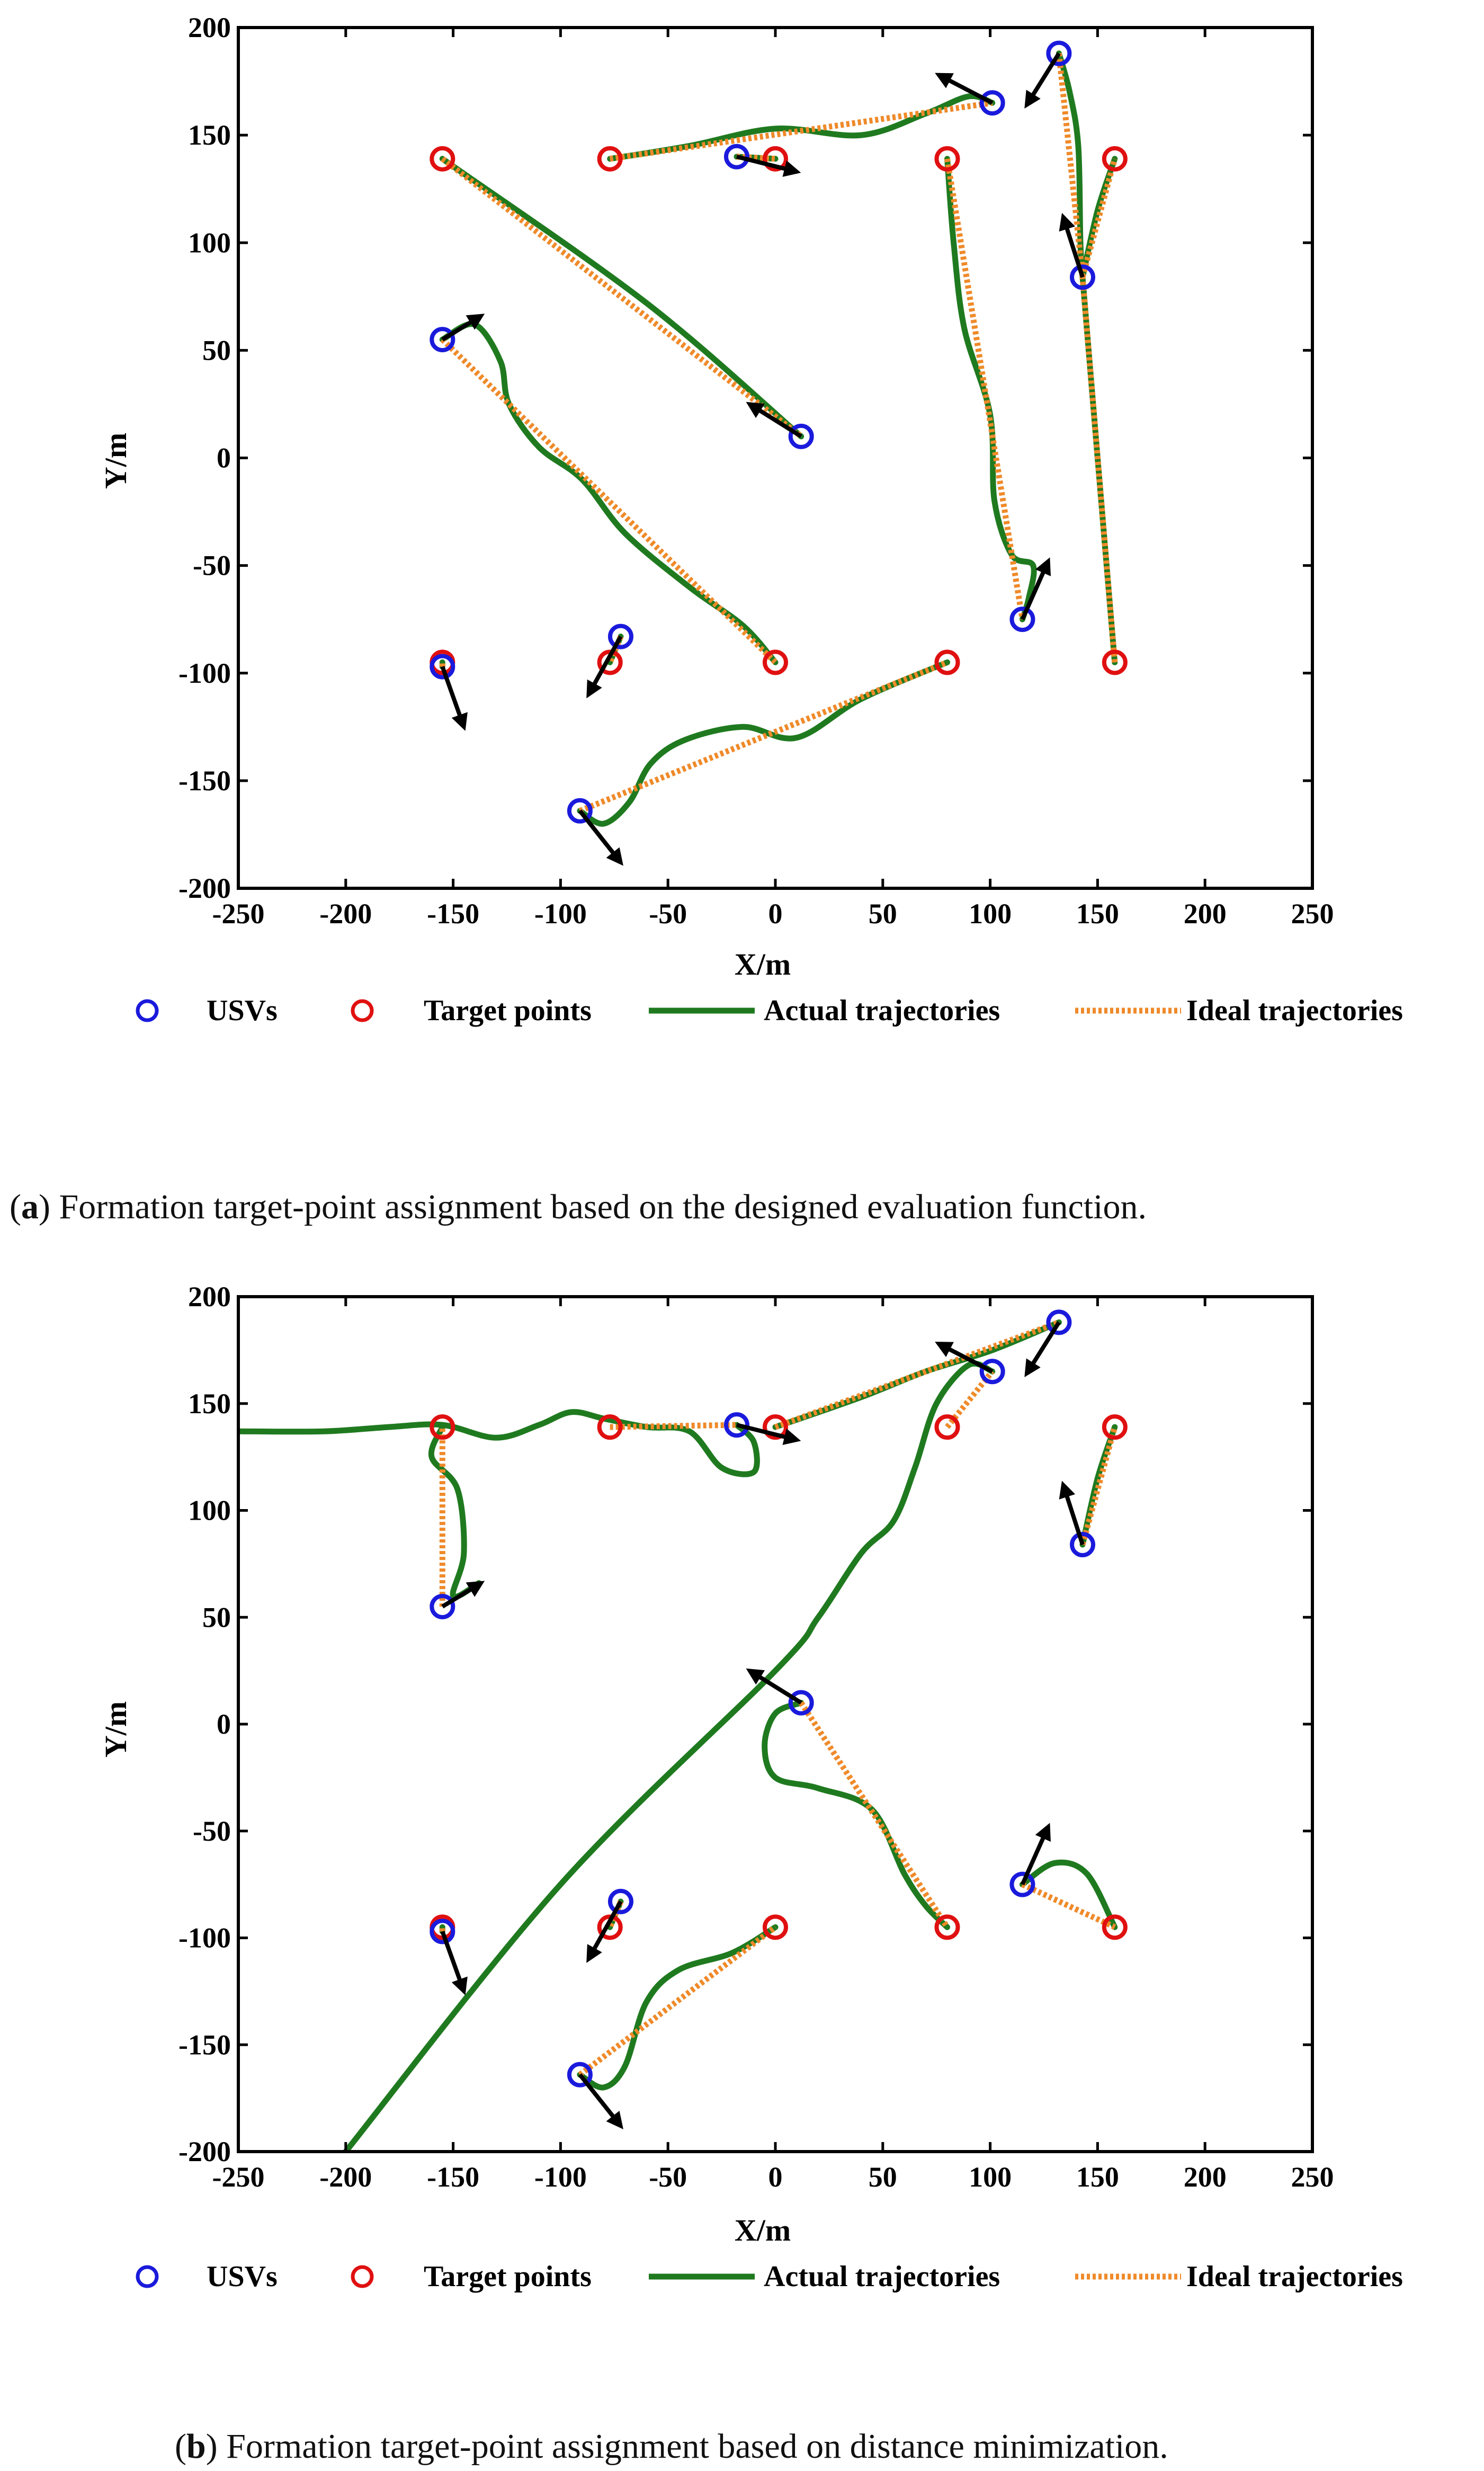 This screenshot has width=1484, height=2471. Describe the element at coordinates (363, 1010) in the screenshot. I see `legend-target-marker-a` at that location.